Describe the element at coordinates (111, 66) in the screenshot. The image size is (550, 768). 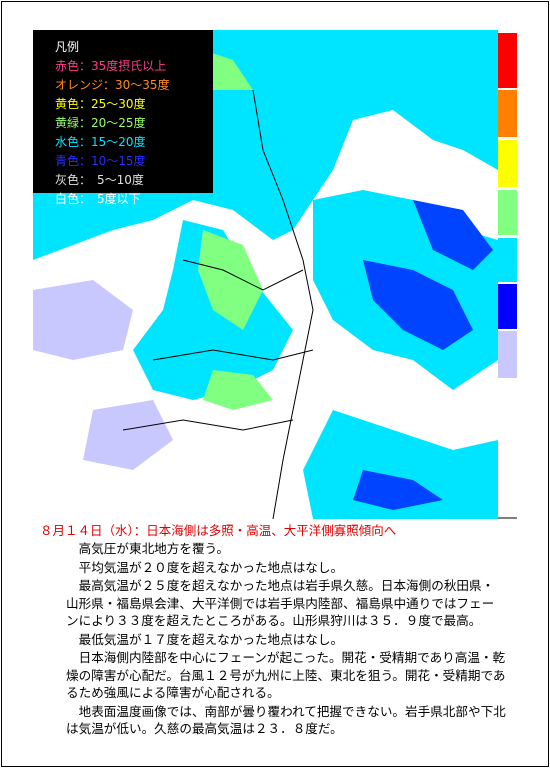
I see `legend-item: 赤色：35度摂氏以上` at that location.